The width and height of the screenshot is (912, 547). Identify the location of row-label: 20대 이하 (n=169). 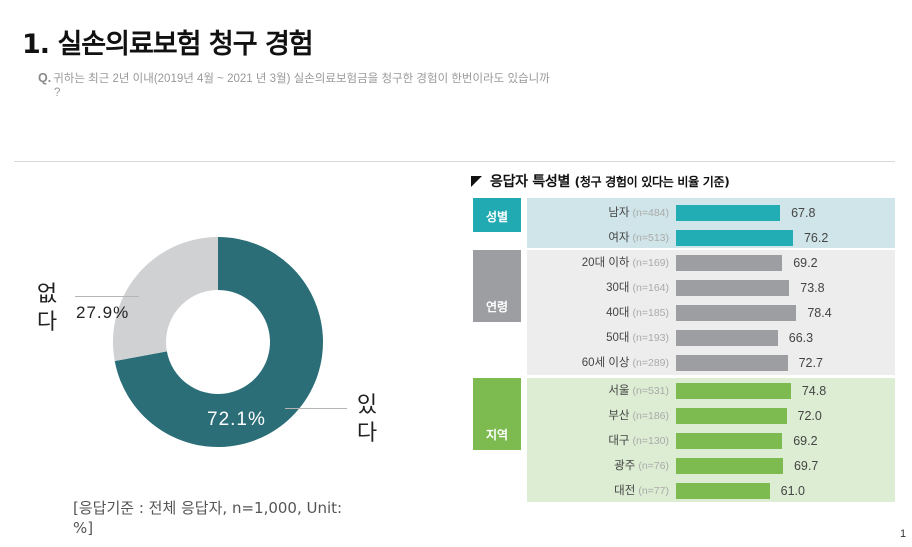
(625, 262).